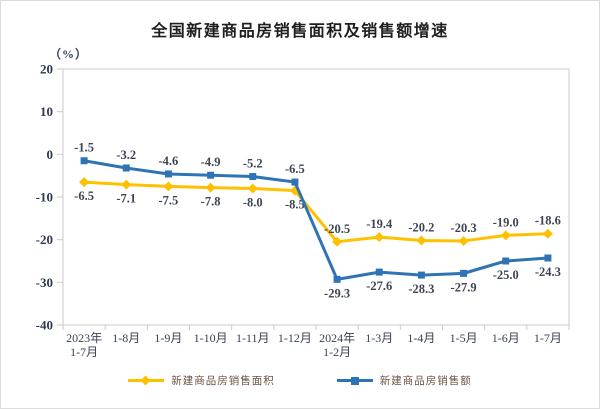 The width and height of the screenshot is (600, 409). Describe the element at coordinates (253, 164) in the screenshot. I see `data-point-label: -5.2` at that location.